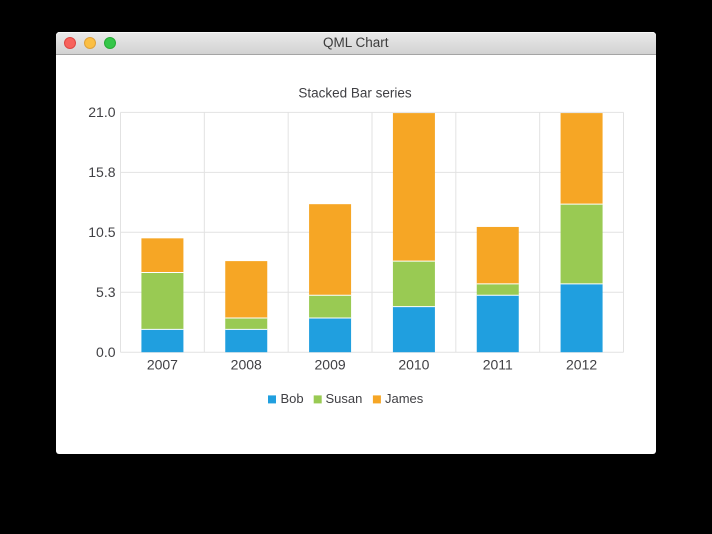  Describe the element at coordinates (246, 365) in the screenshot. I see `svg-text: 2008` at that location.